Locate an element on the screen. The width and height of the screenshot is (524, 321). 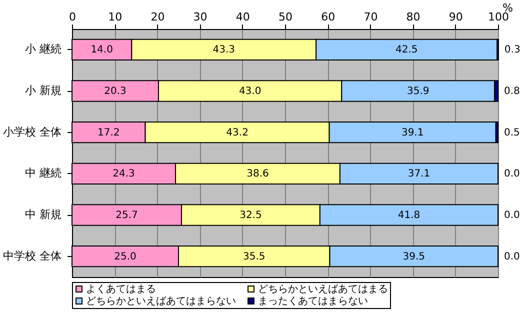
x-tick-label: 10 is located at coordinates (115, 17).